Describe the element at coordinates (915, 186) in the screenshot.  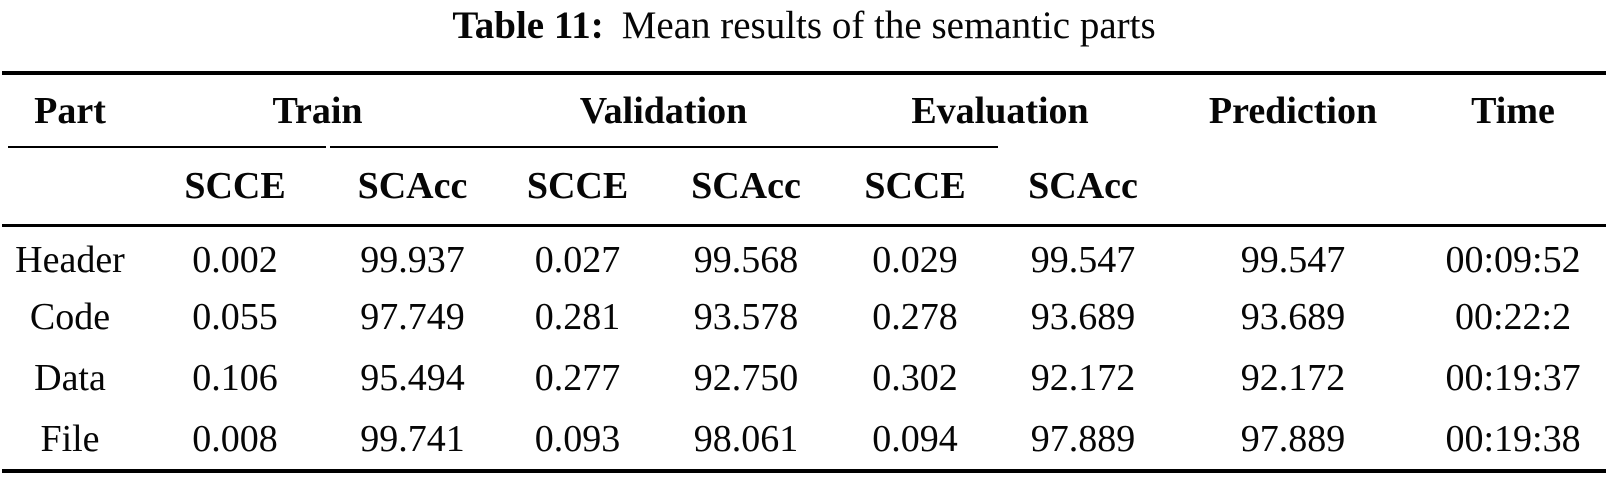
I see `sub-header-evaluation-scce: SCCE` at that location.